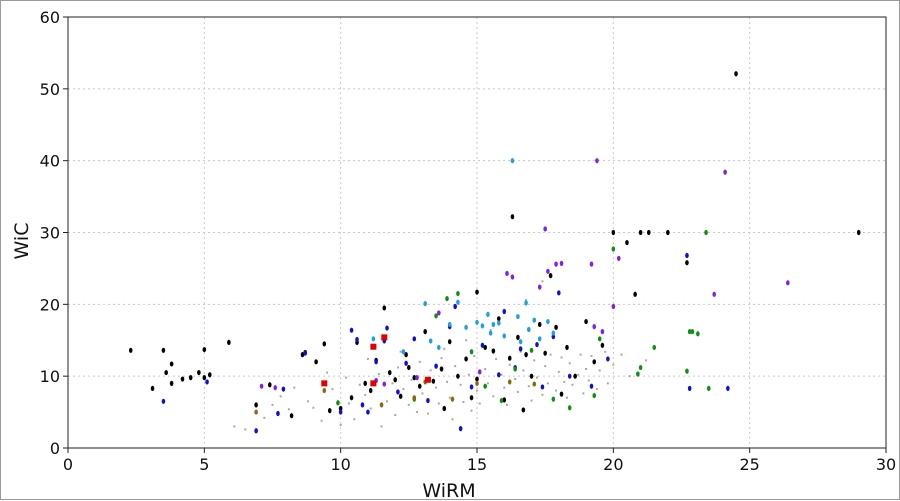 The image size is (900, 501). Describe the element at coordinates (340, 464) in the screenshot. I see `x-tick-label: 10` at that location.